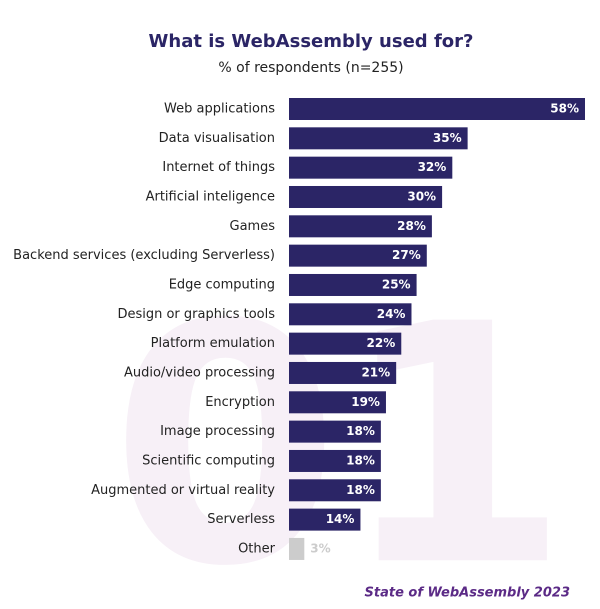  I want to click on chart-subtitle: % of respondents (n=255), so click(310, 68).